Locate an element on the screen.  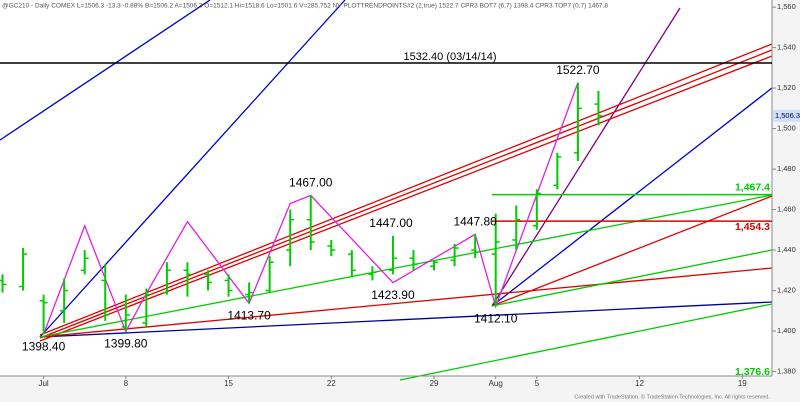
y-tick-label: 1,540 is located at coordinates (786, 47).